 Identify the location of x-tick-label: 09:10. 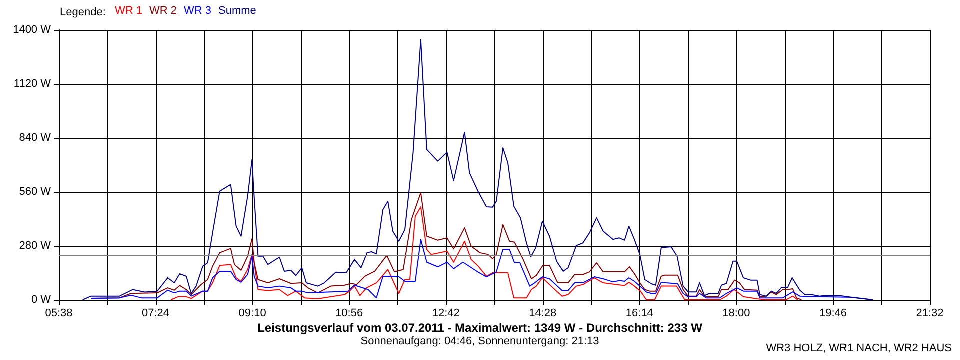
(252, 314).